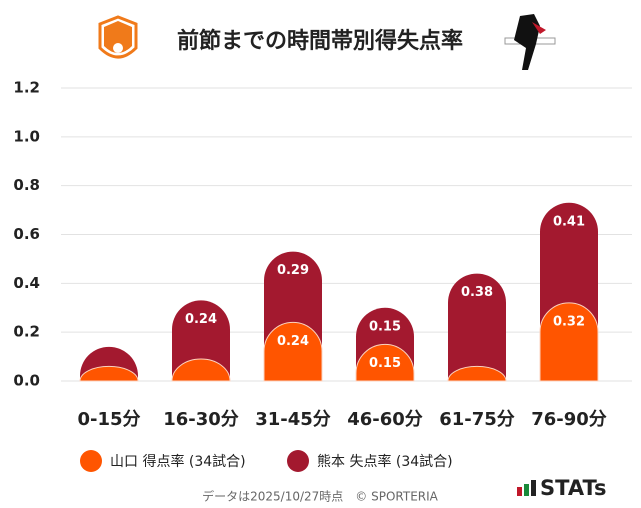 The width and height of the screenshot is (641, 508). Describe the element at coordinates (530, 42) in the screenshot. I see `away-logo` at that location.